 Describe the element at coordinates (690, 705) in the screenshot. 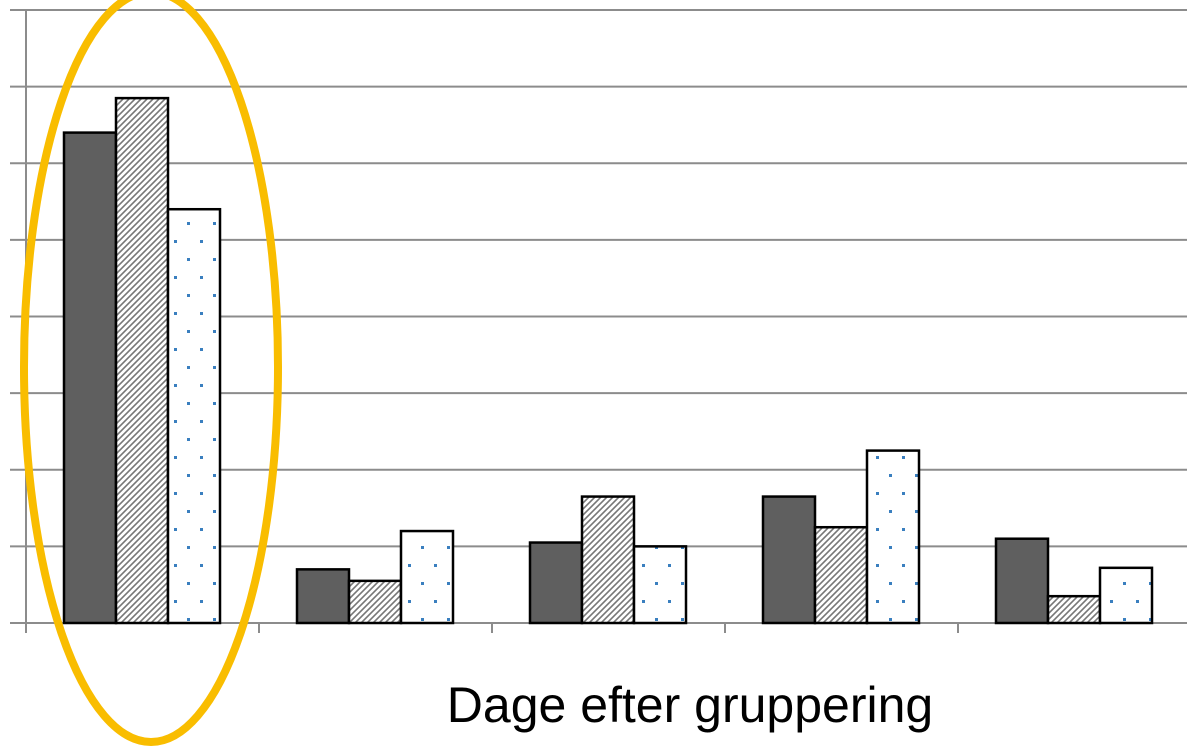

I see `x-axis-label: Dage efter gruppering` at that location.